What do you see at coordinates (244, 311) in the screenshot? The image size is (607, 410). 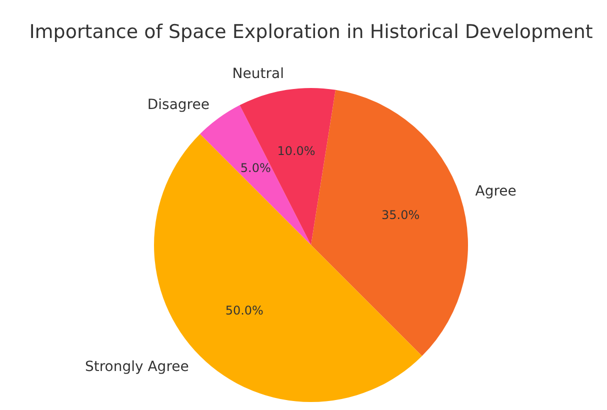 I see `data-label: 50.0%` at bounding box center [244, 311].